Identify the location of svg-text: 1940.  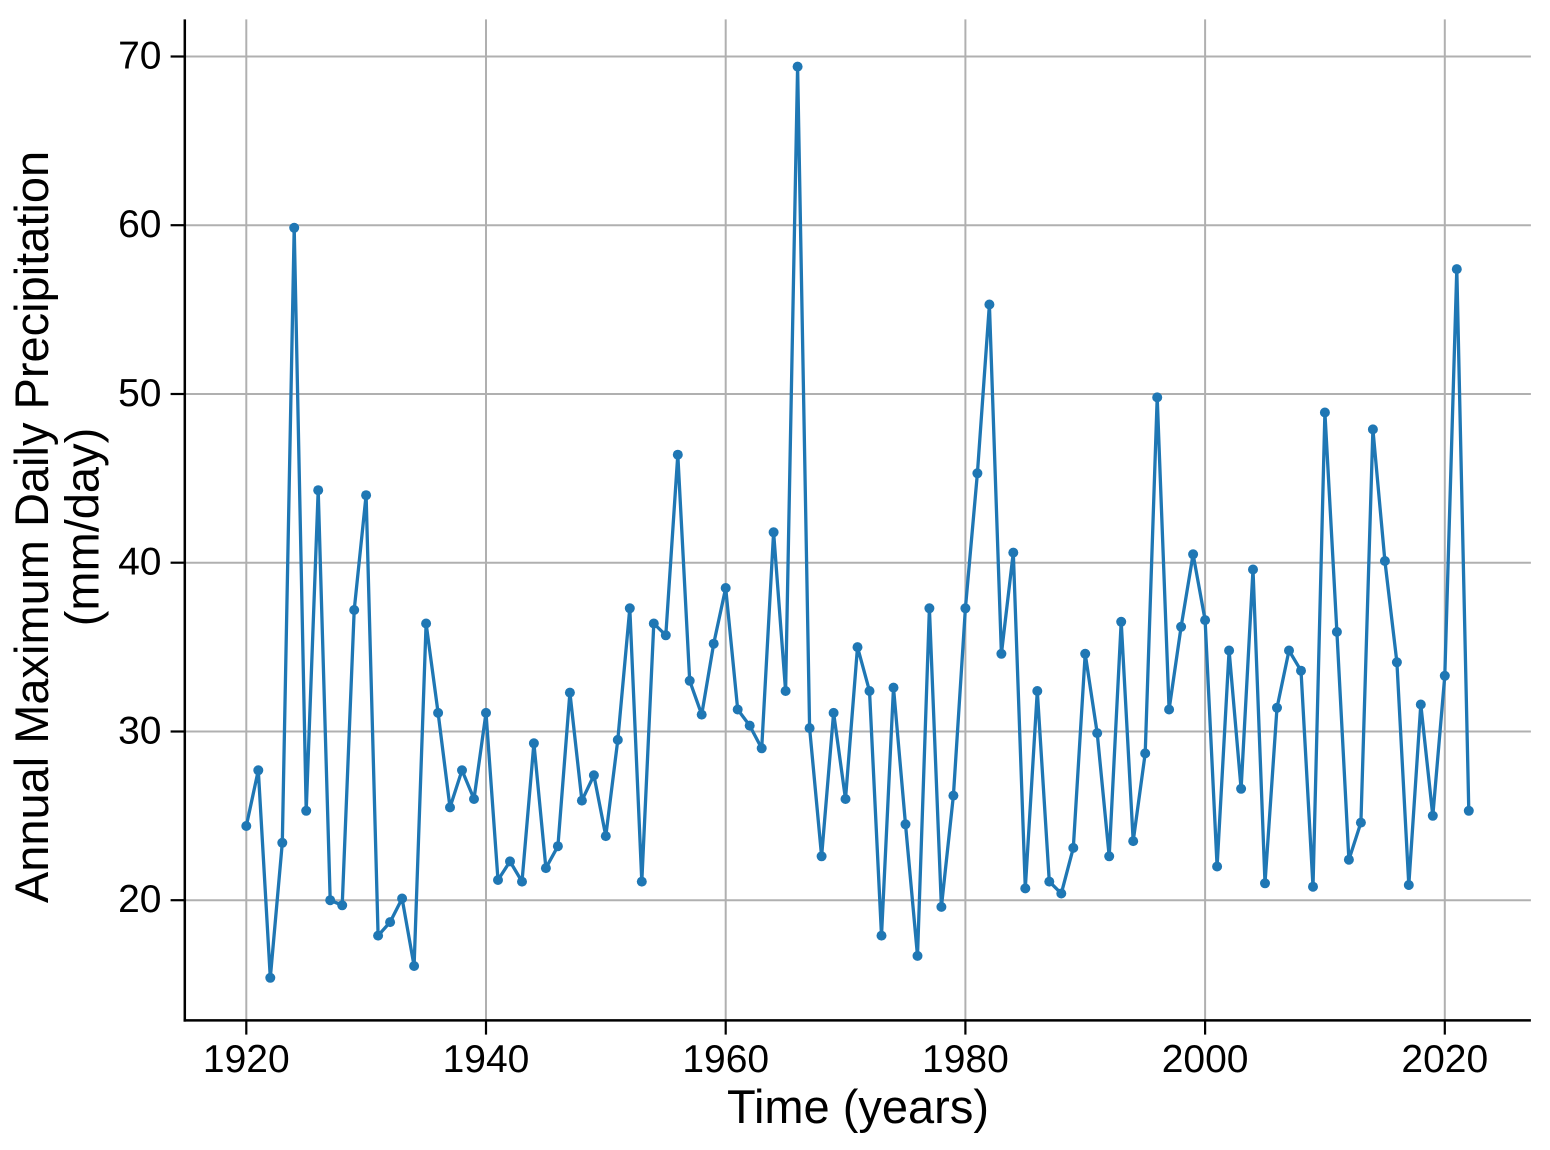
(486, 1059).